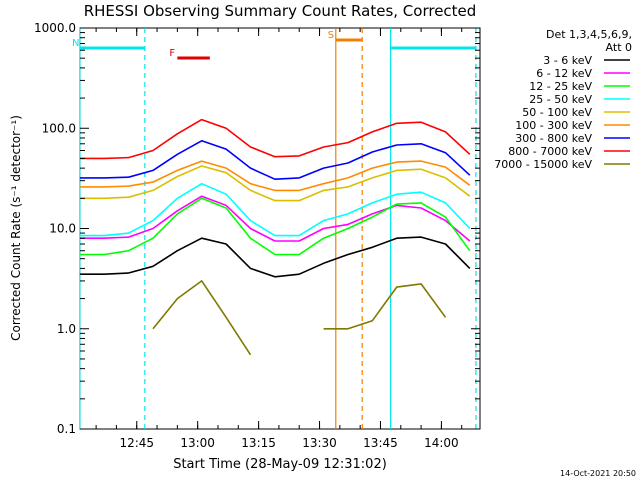  I want to click on flag-label: S, so click(331, 35).